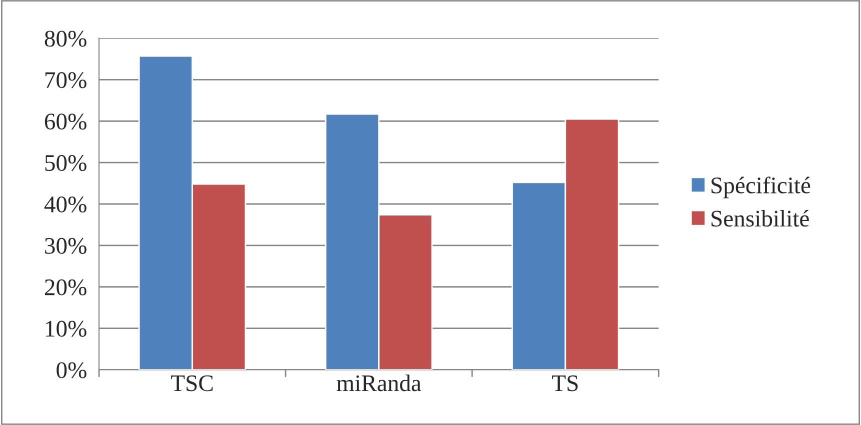 This screenshot has width=861, height=425. I want to click on y-tick-label: 30%, so click(65, 246).